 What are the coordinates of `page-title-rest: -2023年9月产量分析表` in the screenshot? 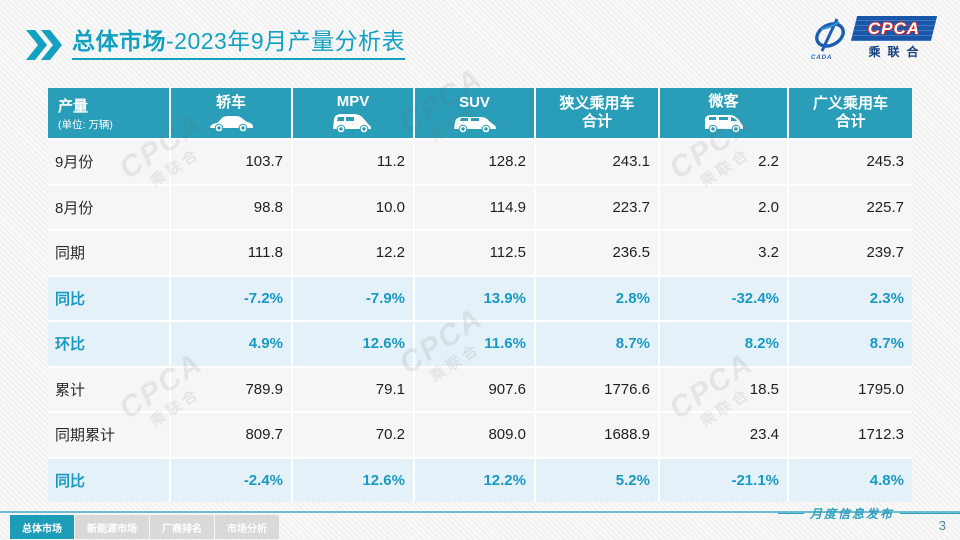 It's located at (286, 41).